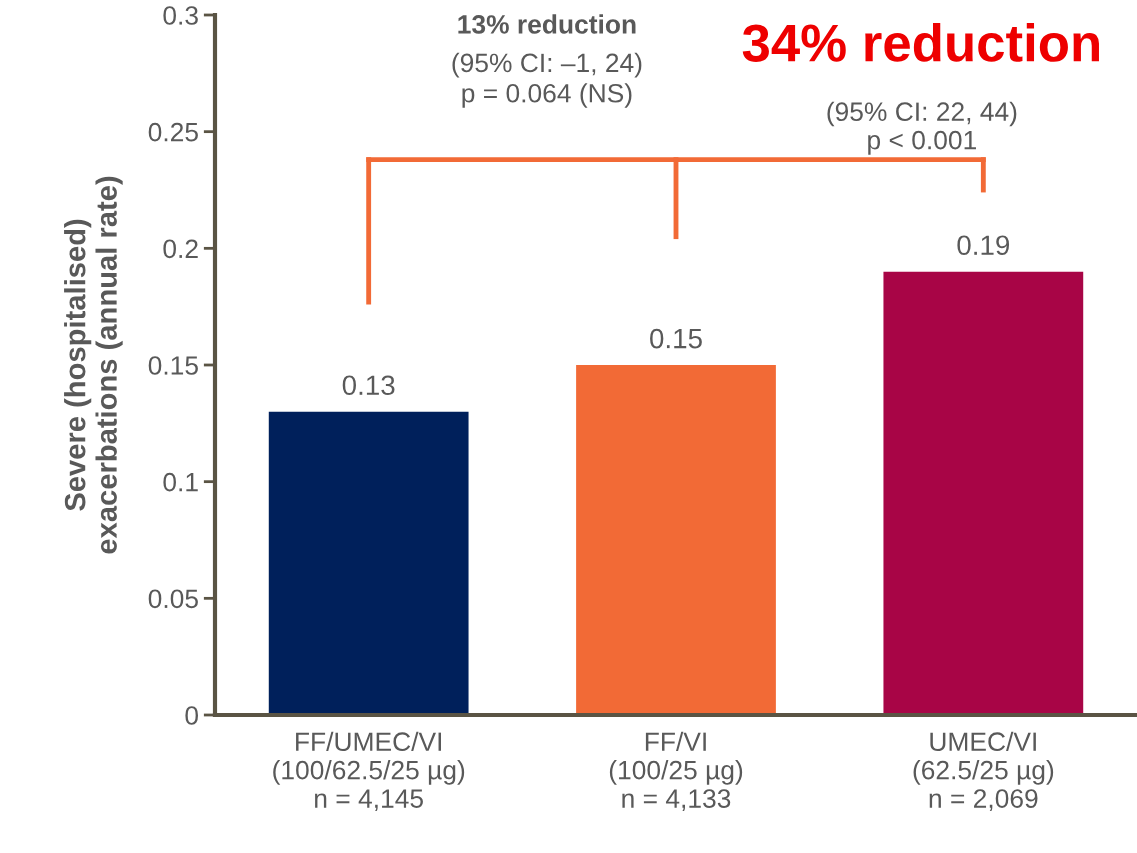 The image size is (1137, 853). Describe the element at coordinates (547, 80) in the screenshot. I see `annotation: (95% CI: –1, 24) p = 0.064 (NS)` at that location.